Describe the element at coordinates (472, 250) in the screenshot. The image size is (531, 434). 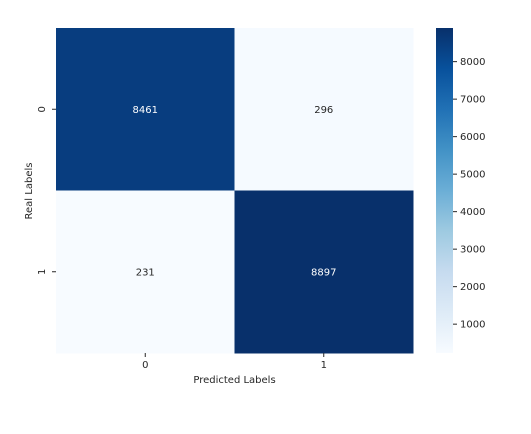
I see `colorbar-tick-label-2: 3000` at that location.